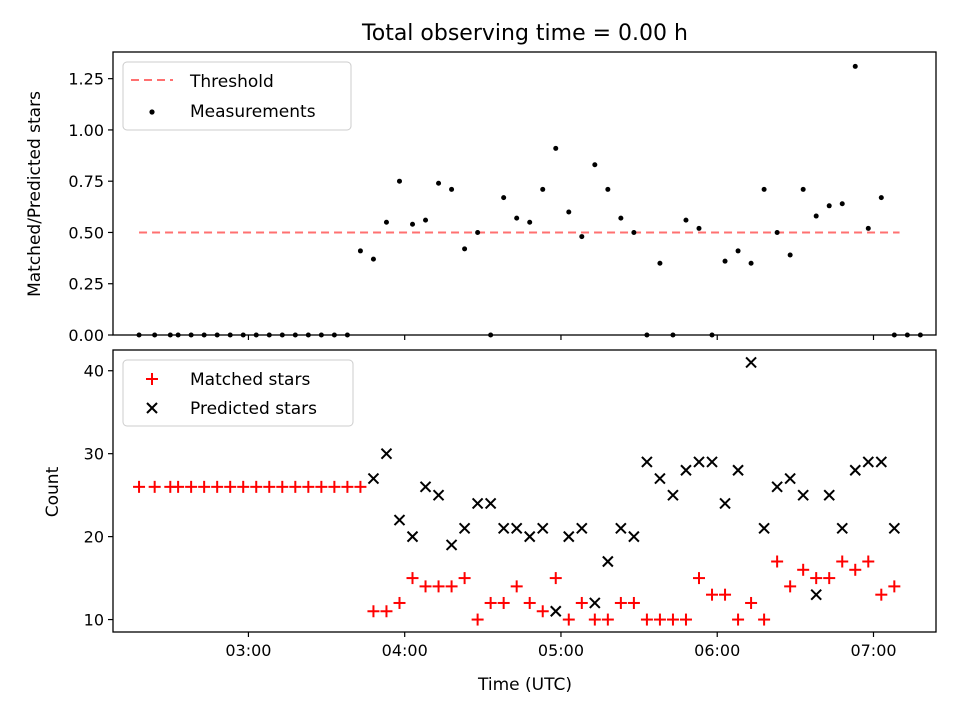 This screenshot has height=720, width=960. I want to click on legend-threshold-label: Threshold, so click(231, 82).